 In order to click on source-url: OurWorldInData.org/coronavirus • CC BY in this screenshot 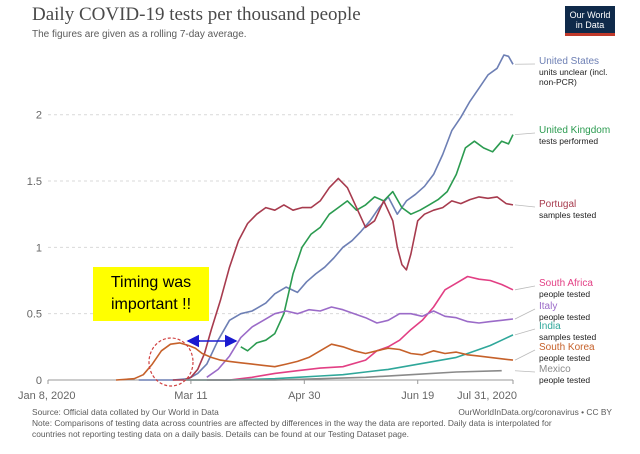, I will do `click(535, 412)`.